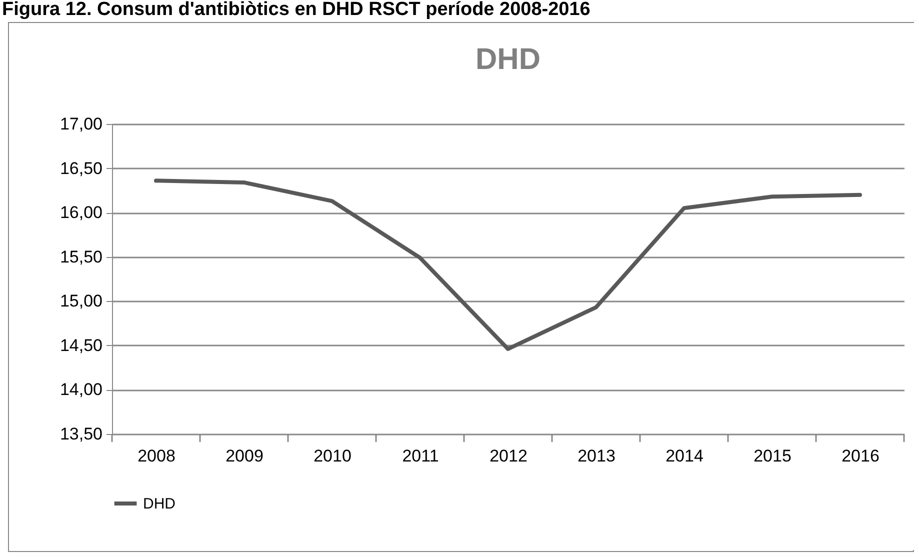 This screenshot has width=919, height=557. Describe the element at coordinates (773, 456) in the screenshot. I see `x-tick-label: 2015` at that location.